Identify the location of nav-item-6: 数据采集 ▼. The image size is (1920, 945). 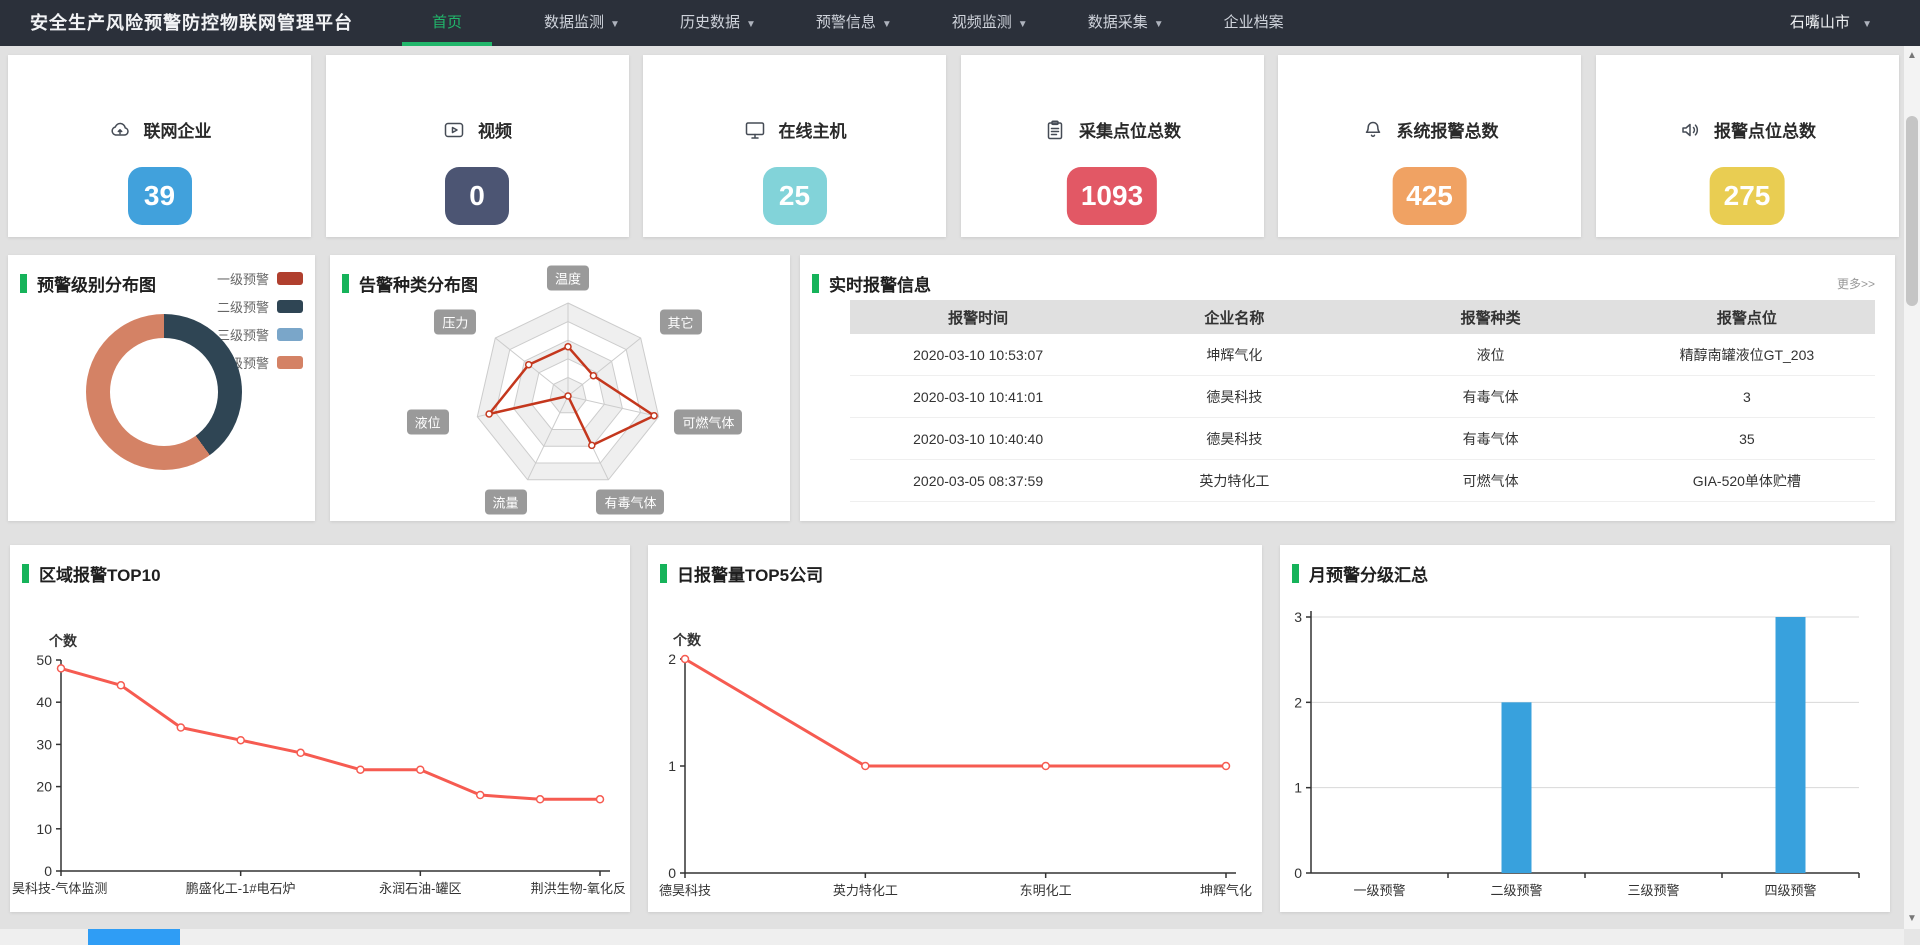
(1126, 23).